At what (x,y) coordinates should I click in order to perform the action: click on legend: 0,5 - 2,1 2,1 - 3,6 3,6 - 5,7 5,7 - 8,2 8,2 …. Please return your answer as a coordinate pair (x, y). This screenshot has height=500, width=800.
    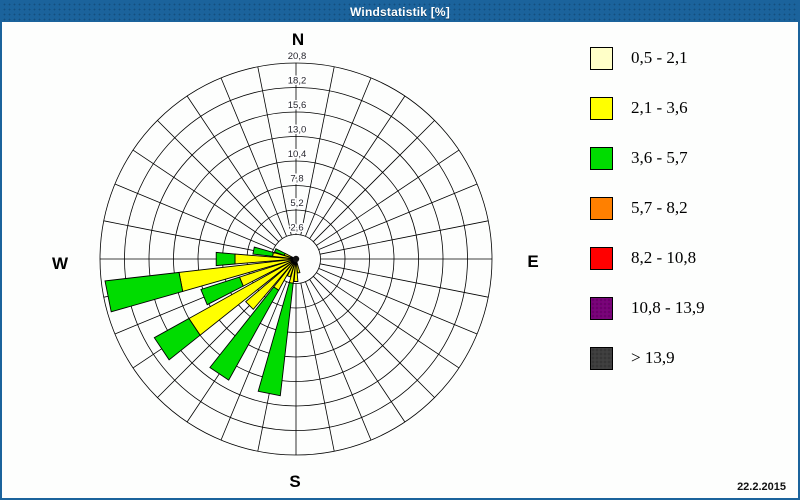
    Looking at the image, I should click on (647, 221).